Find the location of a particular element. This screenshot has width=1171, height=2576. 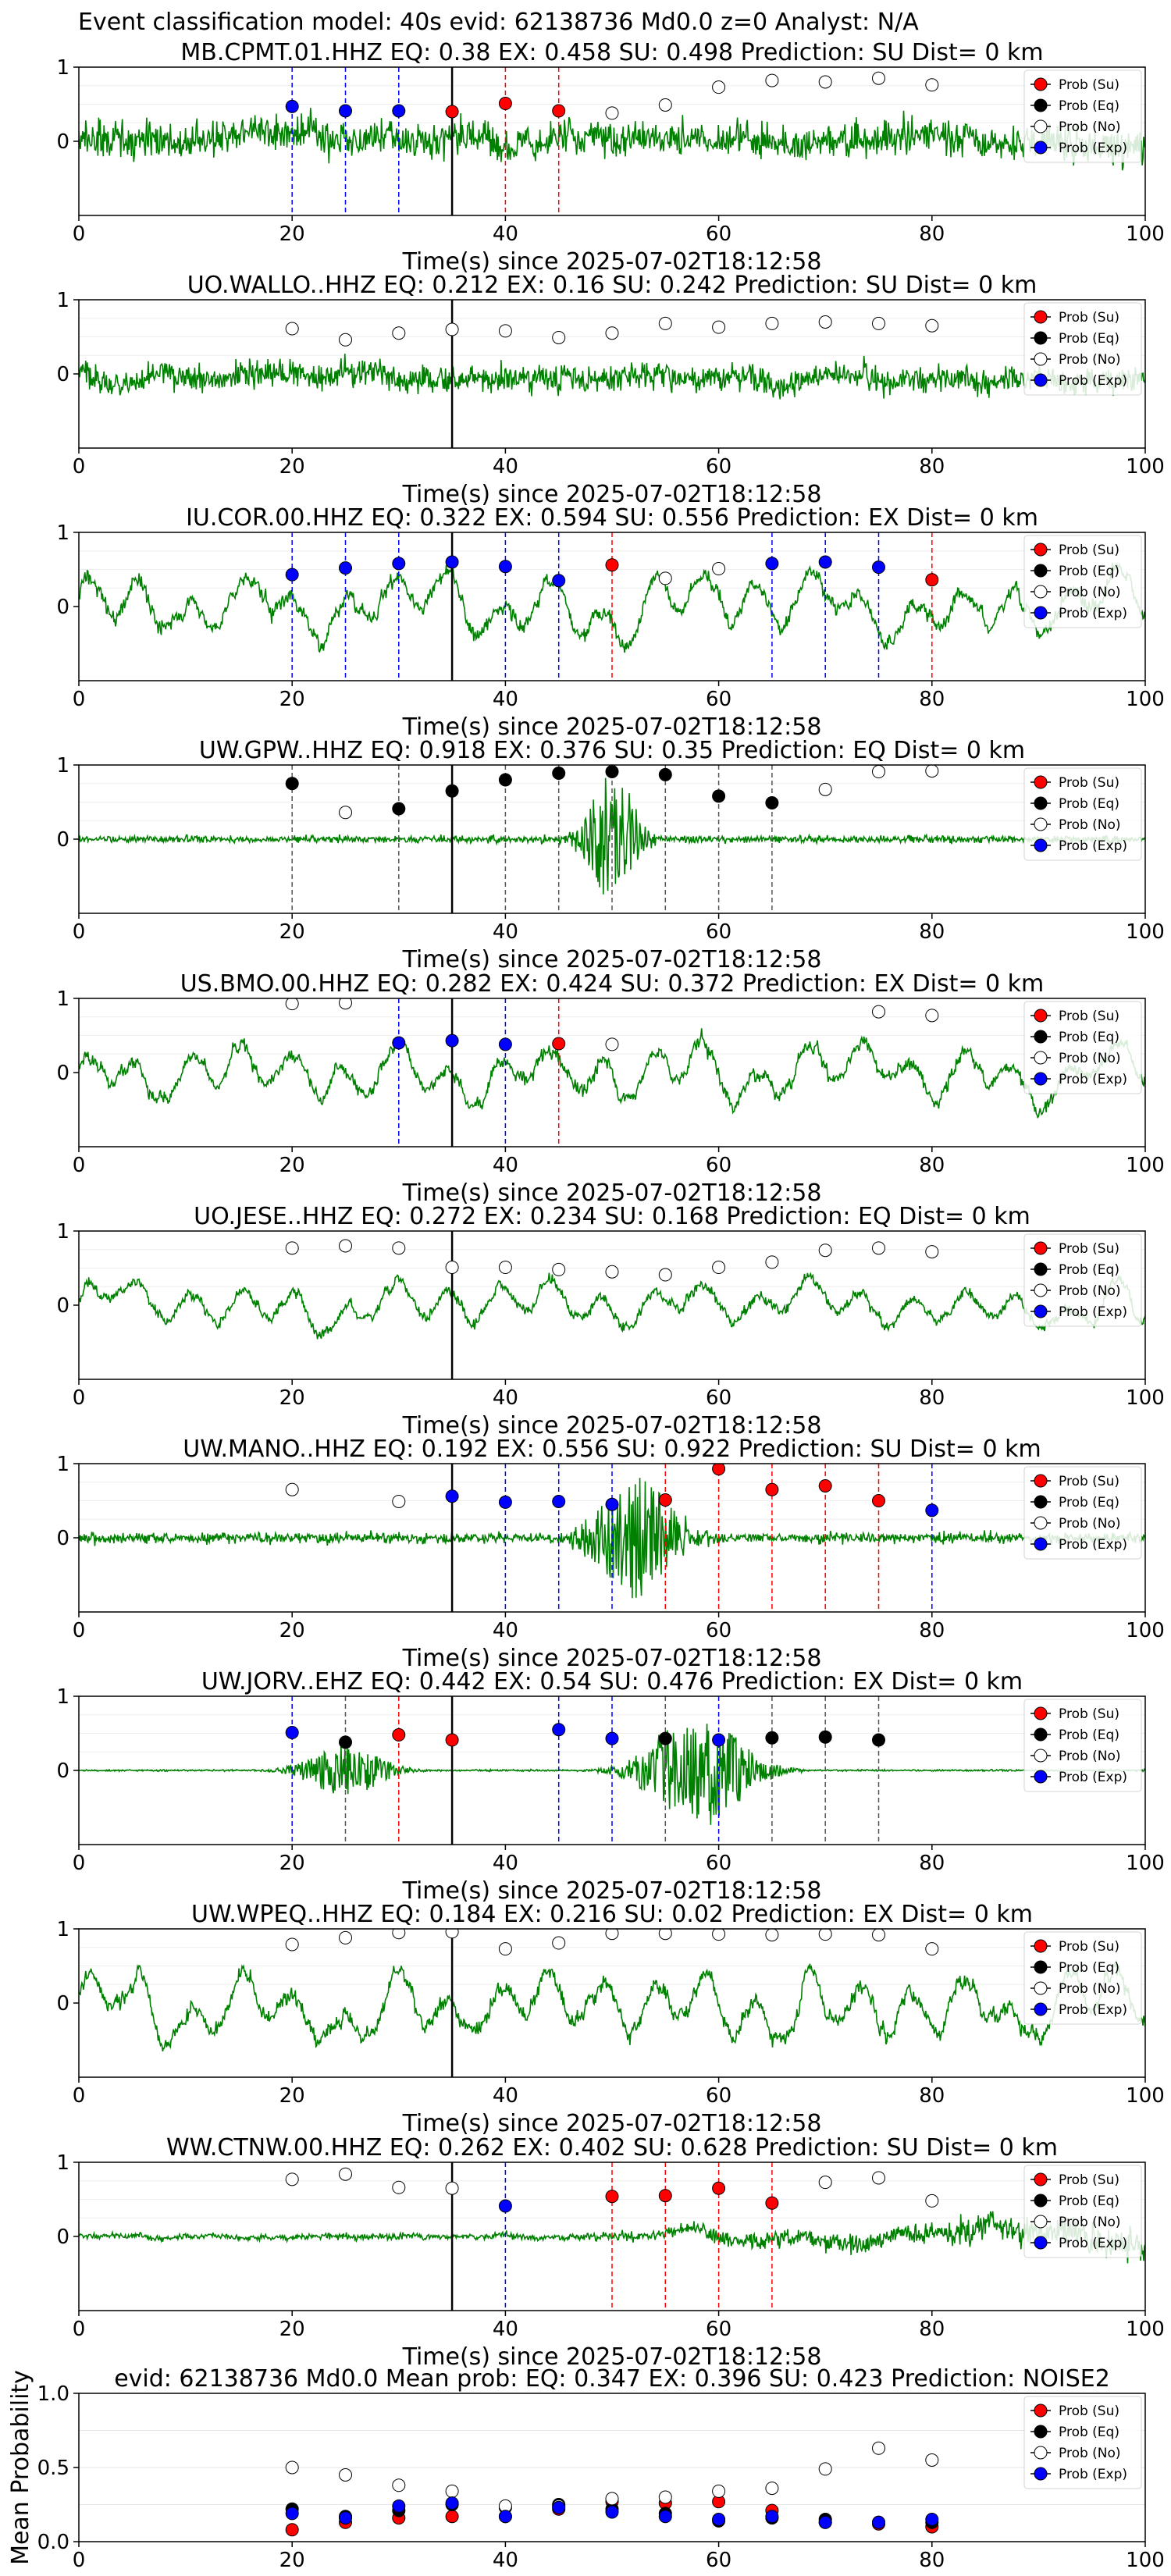

y-tick-label: 0.0 is located at coordinates (53, 2542).